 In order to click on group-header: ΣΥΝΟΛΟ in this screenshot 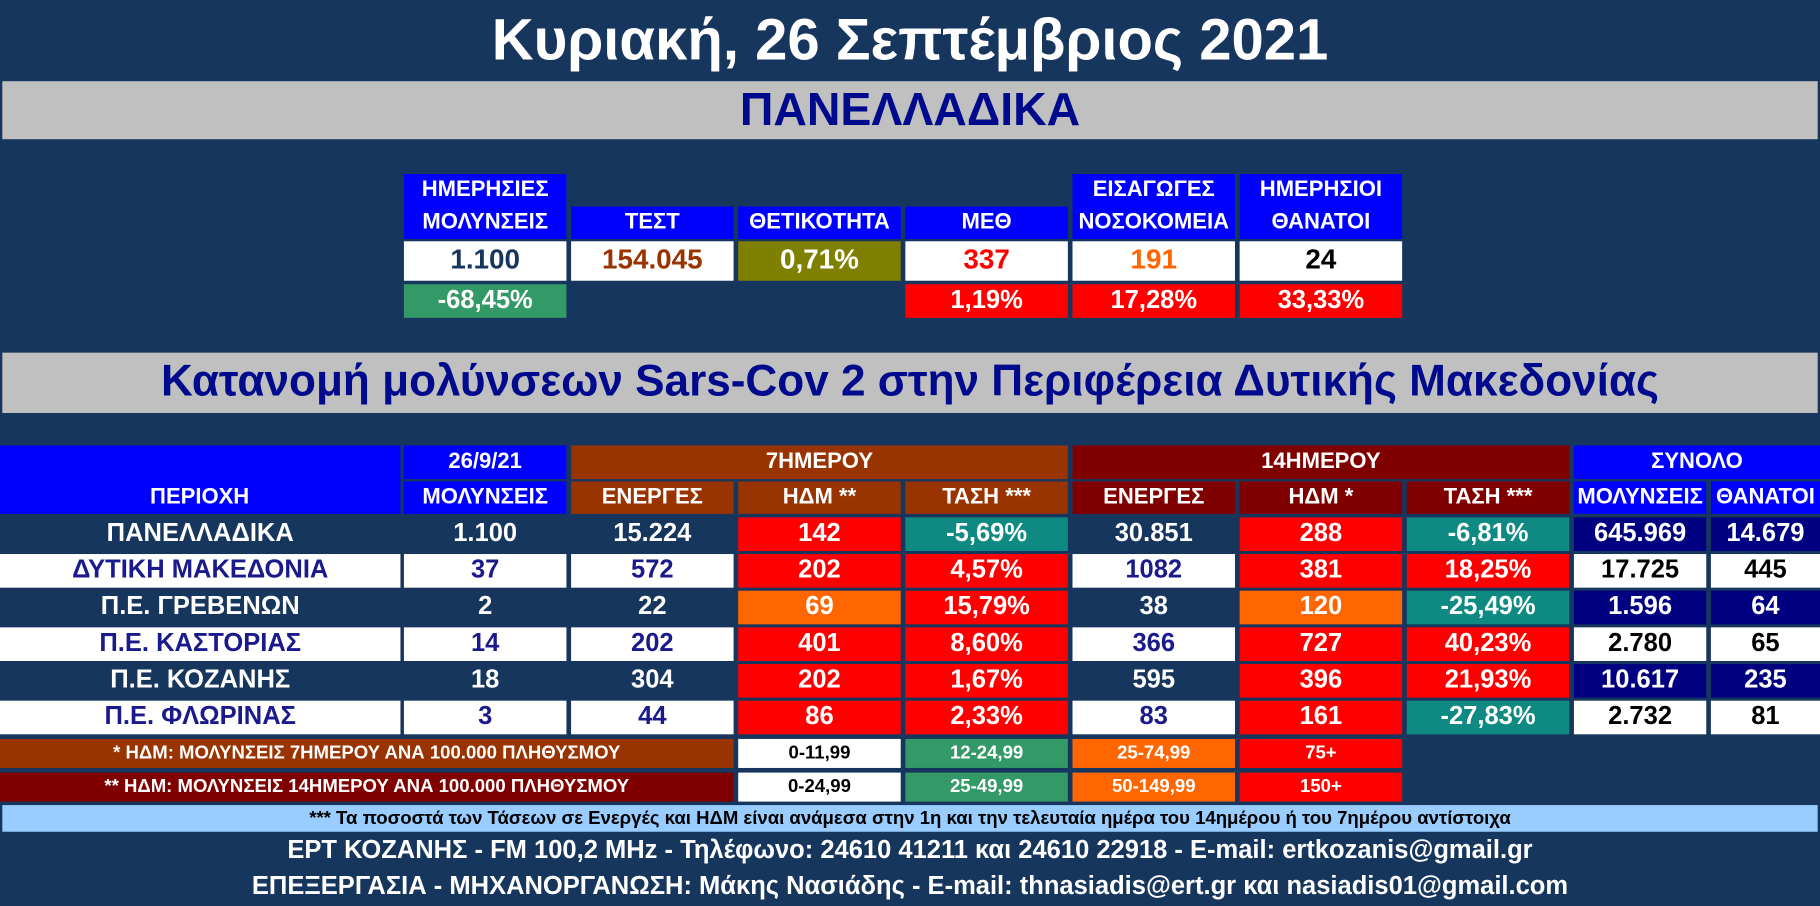, I will do `click(1697, 460)`.